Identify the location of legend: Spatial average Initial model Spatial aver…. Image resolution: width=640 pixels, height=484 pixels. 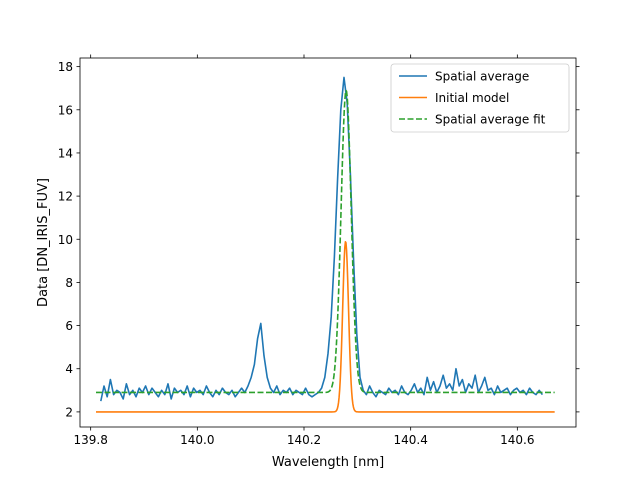
(480, 98).